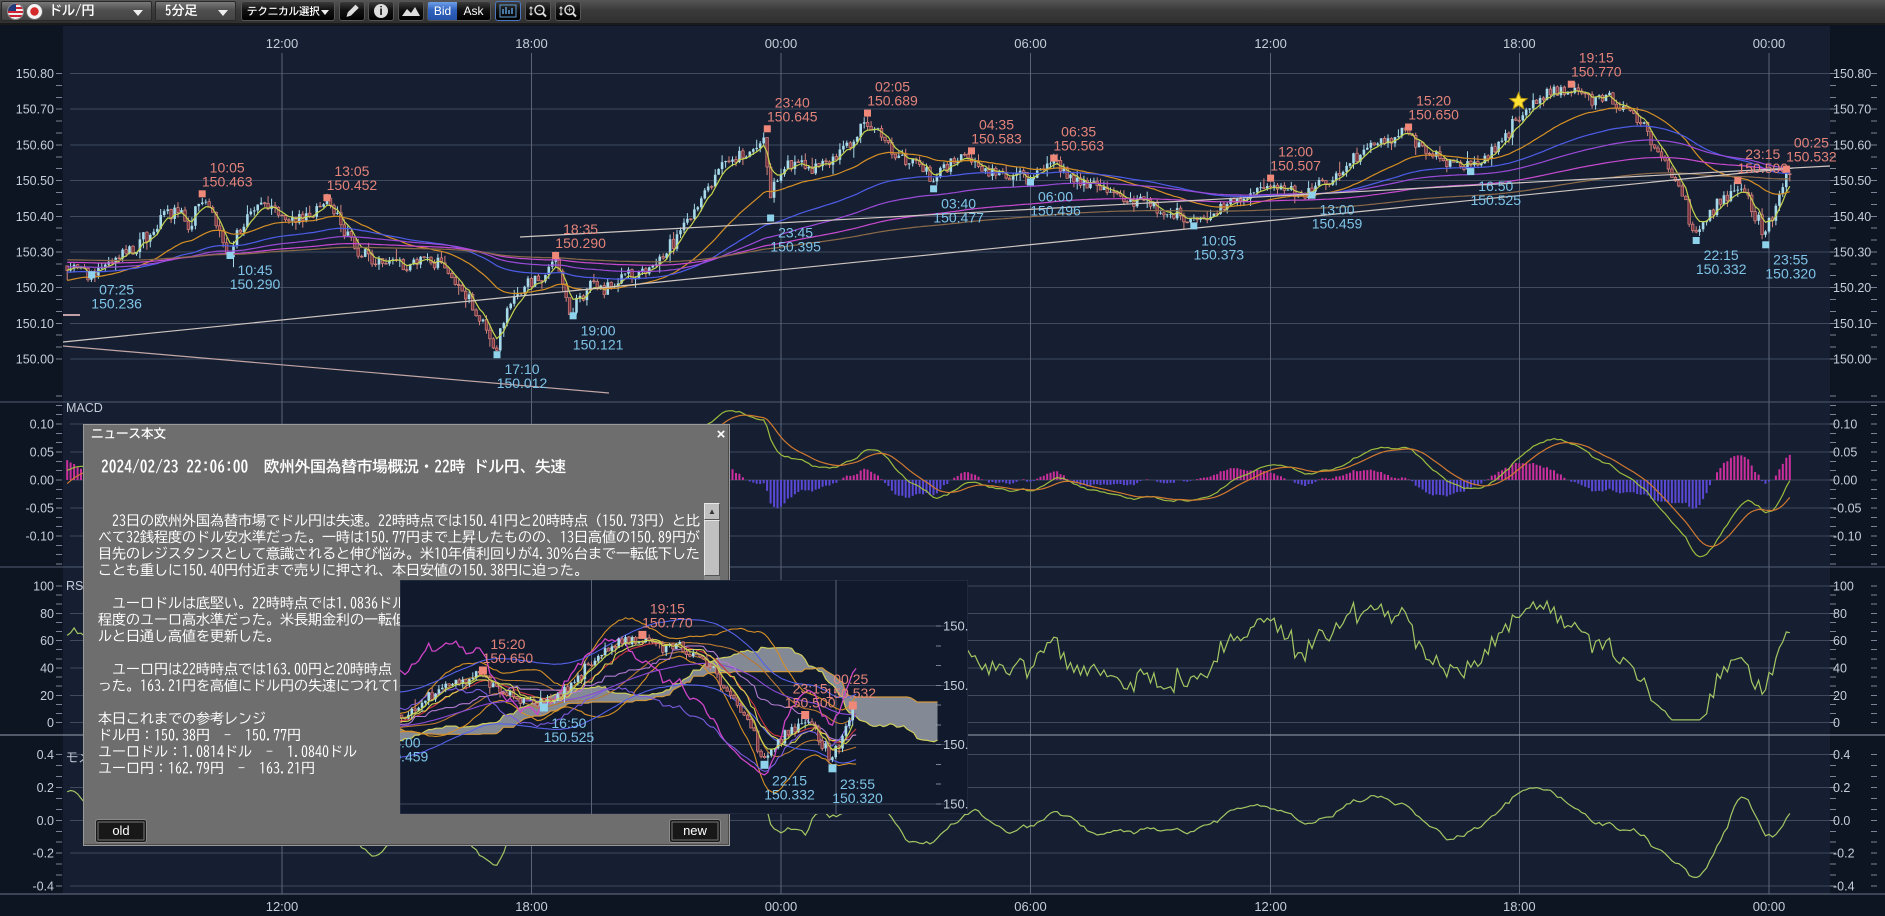  Describe the element at coordinates (1495, 186) in the screenshot. I see `svg-text: 16:50` at that location.